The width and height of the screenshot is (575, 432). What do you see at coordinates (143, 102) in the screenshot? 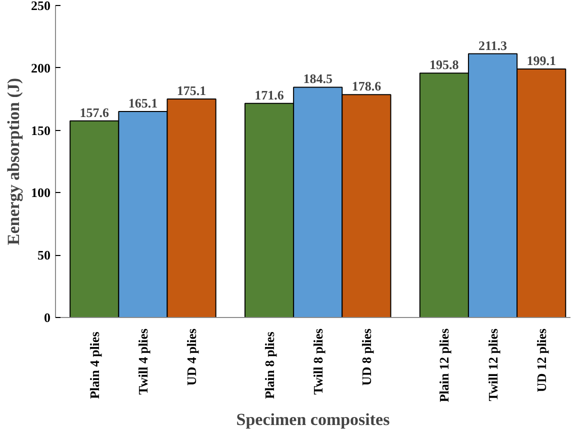
I see `data-label: 165.1` at bounding box center [143, 102].